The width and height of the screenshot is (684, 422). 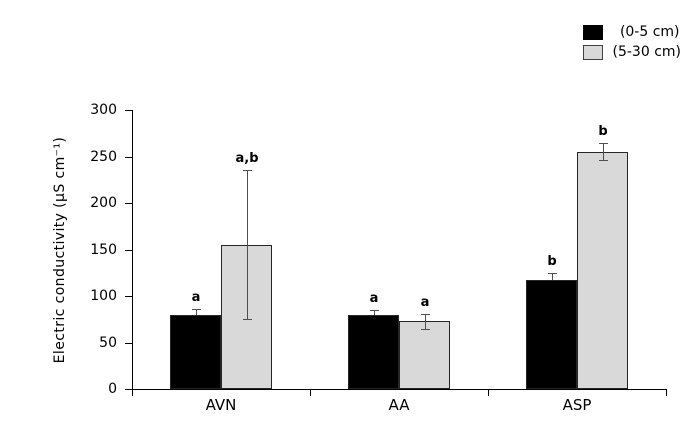 What do you see at coordinates (592, 52) in the screenshot?
I see `legend-swatch-gray` at bounding box center [592, 52].